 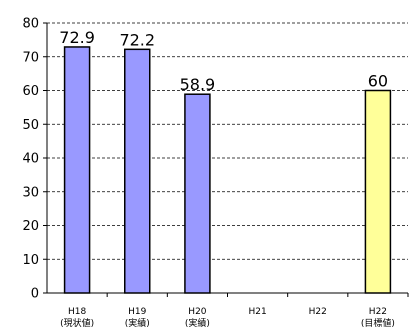 What do you see at coordinates (137, 312) in the screenshot?
I see `x-tick-label-1: H19` at bounding box center [137, 312].